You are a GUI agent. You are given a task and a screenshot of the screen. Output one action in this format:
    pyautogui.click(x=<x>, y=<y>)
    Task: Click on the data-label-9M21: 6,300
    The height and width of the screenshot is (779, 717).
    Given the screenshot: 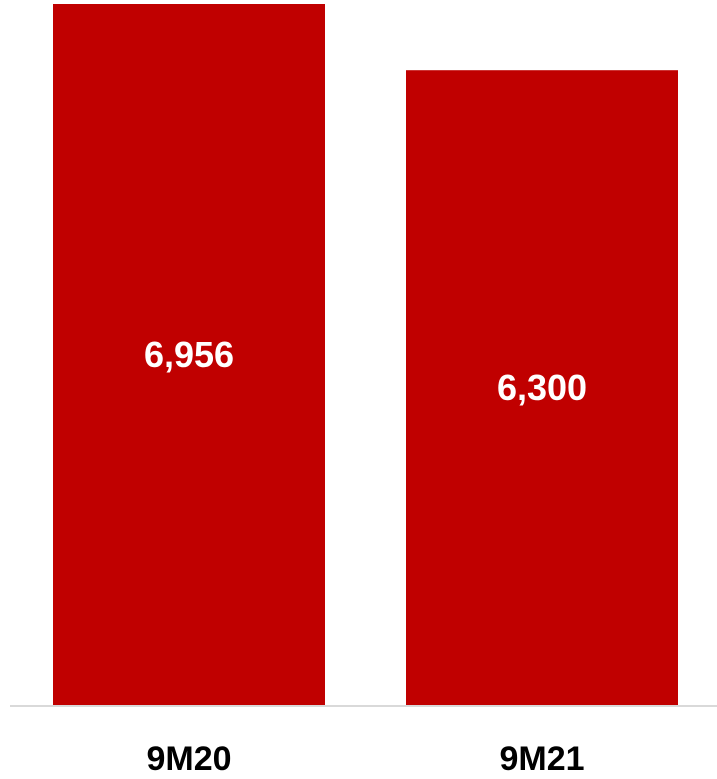 What is the action you would take?
    pyautogui.click(x=542, y=387)
    